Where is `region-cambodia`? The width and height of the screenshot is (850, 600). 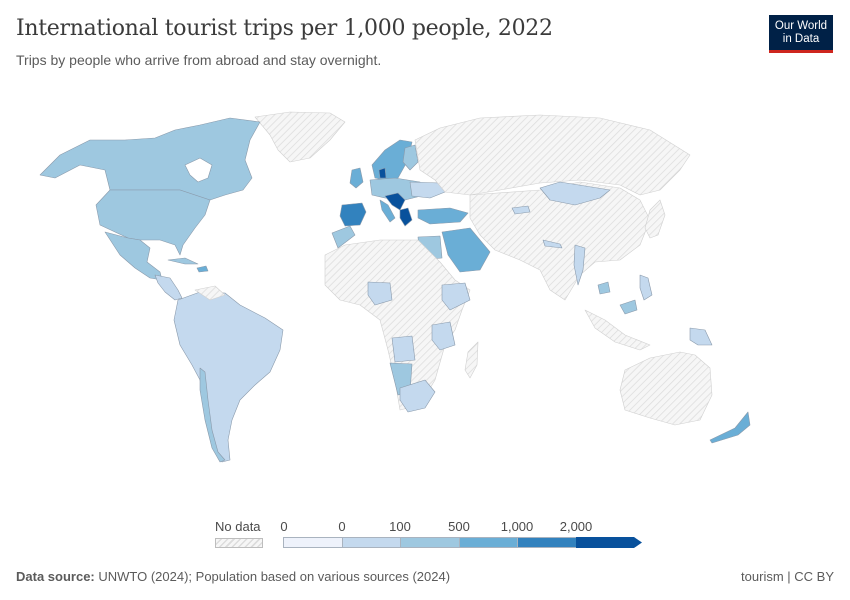
region-cambodia is located at coordinates (604, 288).